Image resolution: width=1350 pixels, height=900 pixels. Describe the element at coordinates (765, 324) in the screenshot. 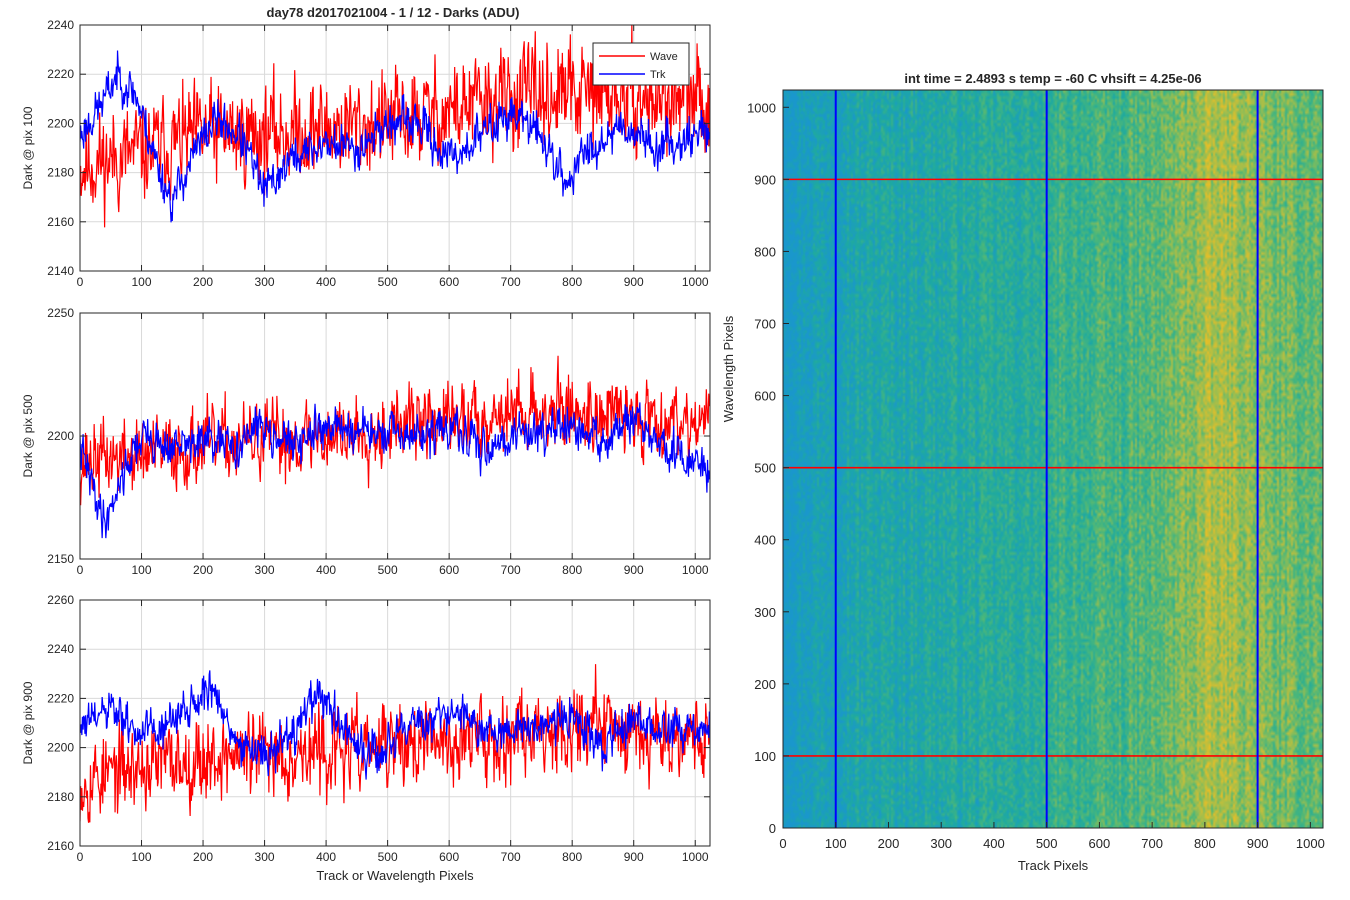

I see `y-tick-label: 700` at that location.